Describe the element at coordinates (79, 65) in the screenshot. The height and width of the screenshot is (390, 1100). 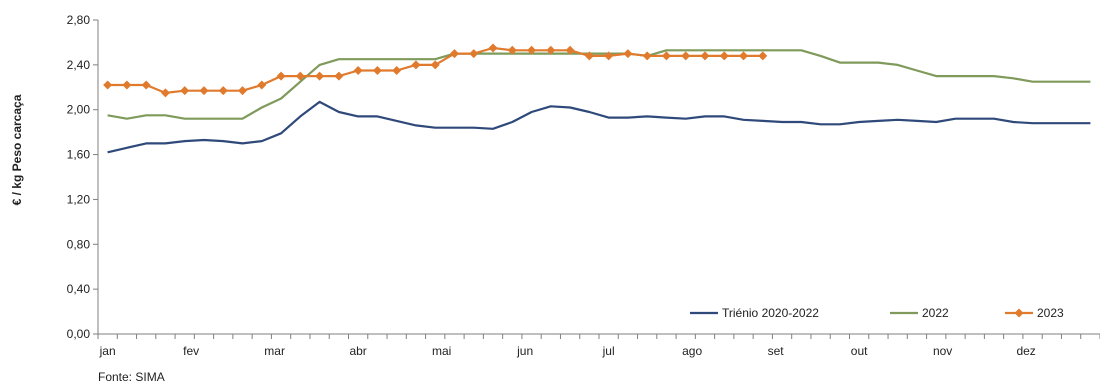
I see `y-tick-label: 2,40` at that location.